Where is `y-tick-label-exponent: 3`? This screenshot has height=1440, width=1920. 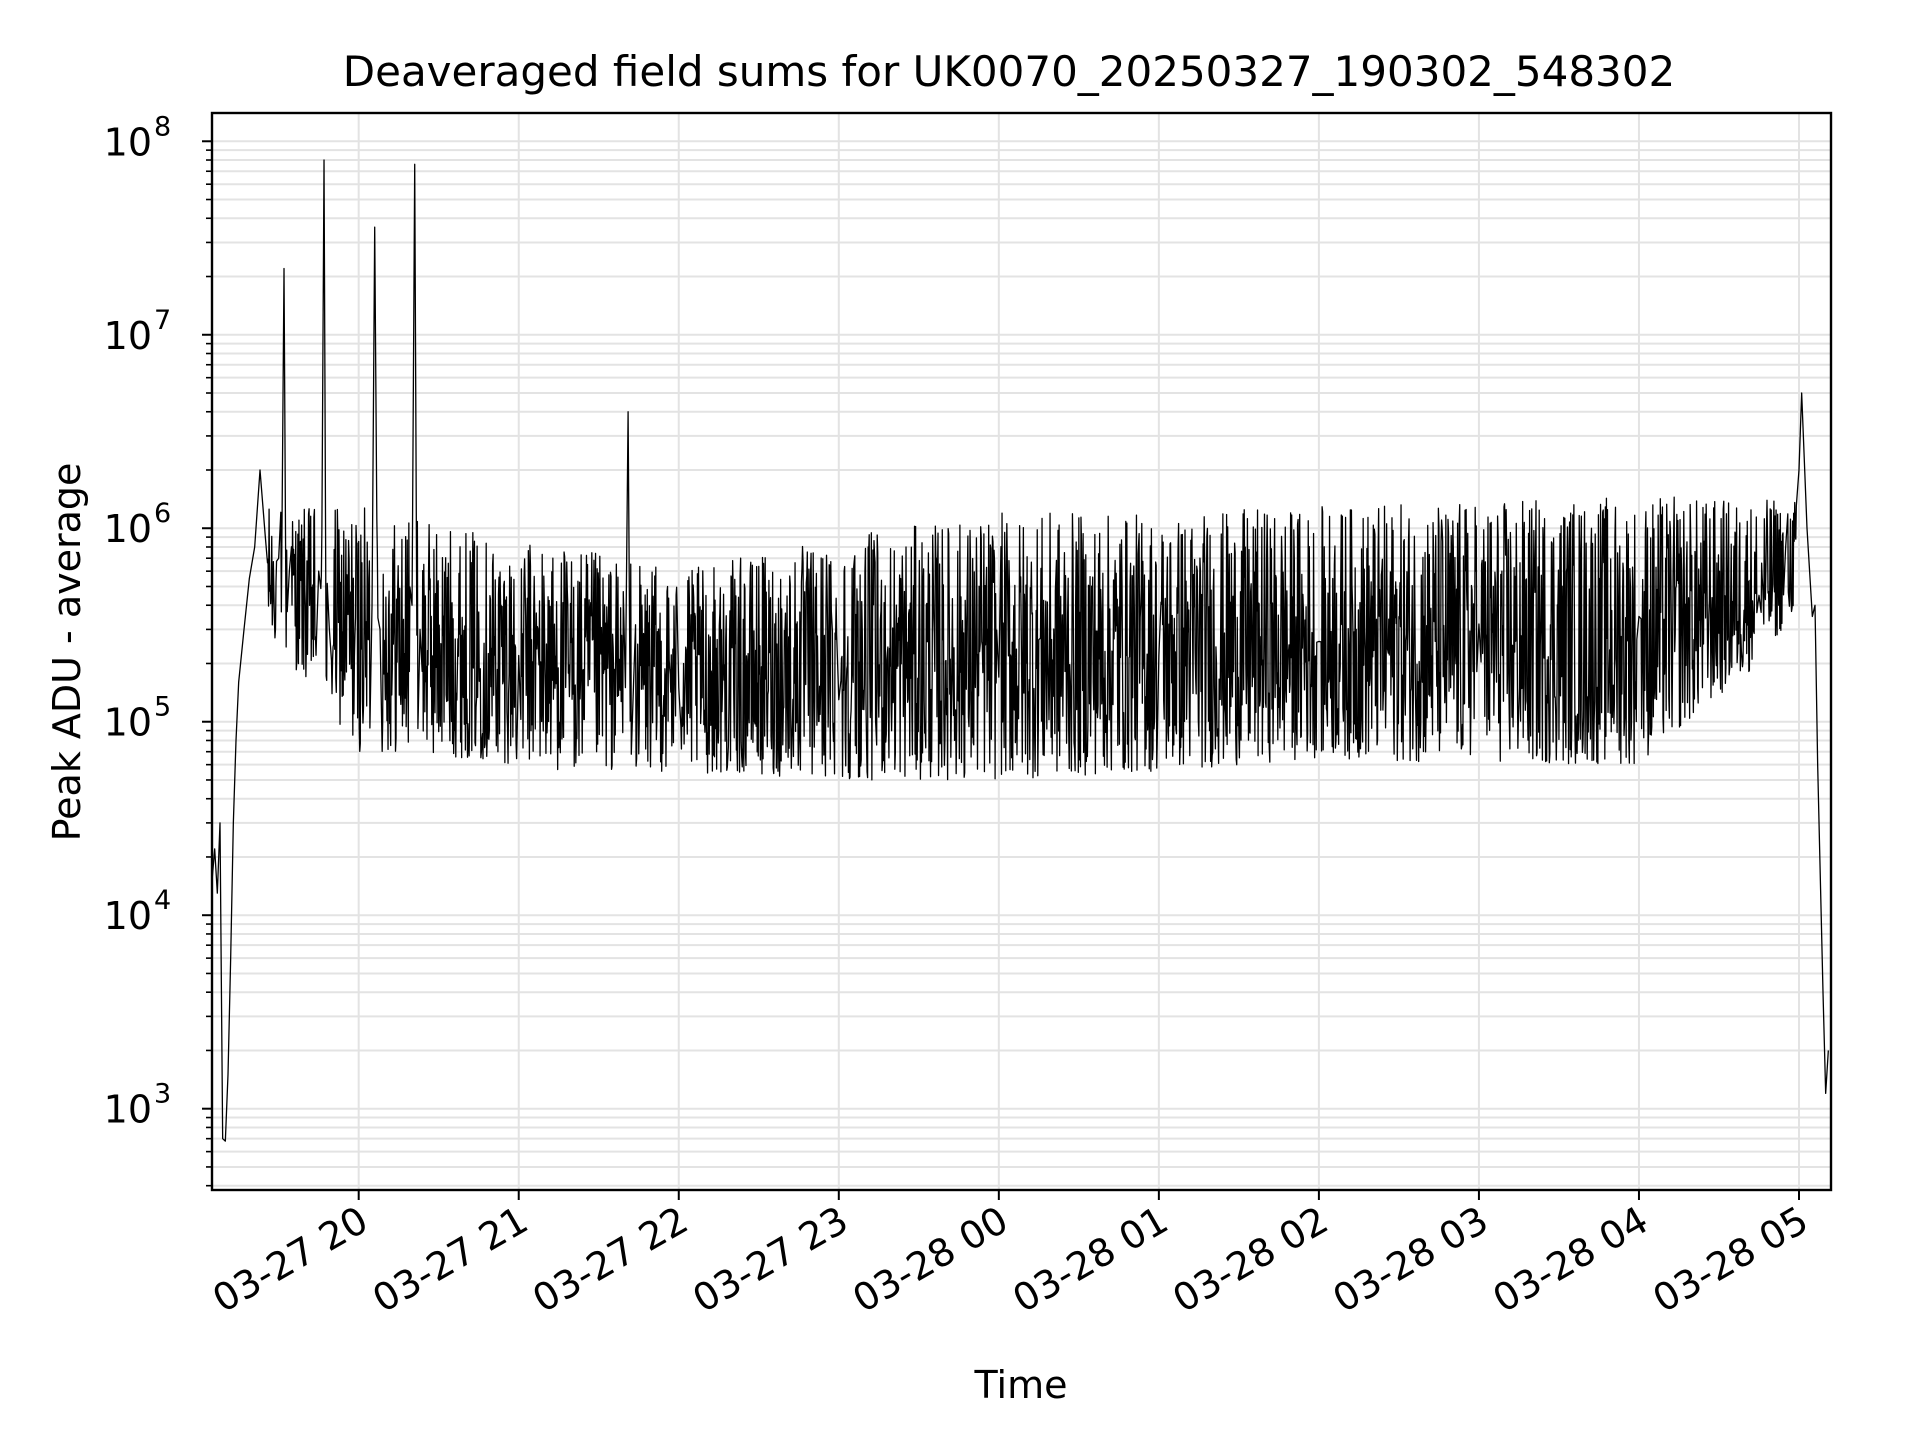 y-tick-label-exponent: 3 is located at coordinates (162, 1094).